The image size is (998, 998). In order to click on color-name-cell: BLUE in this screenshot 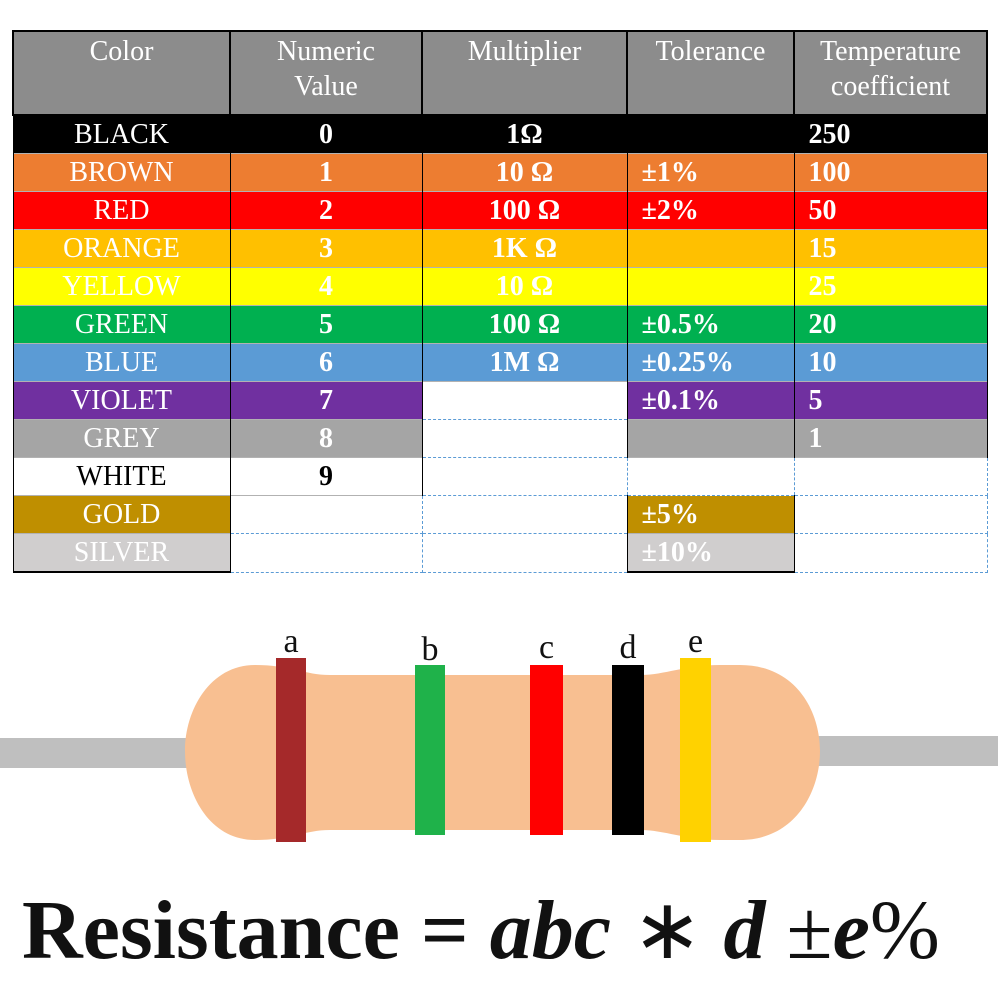, I will do `click(121, 362)`.